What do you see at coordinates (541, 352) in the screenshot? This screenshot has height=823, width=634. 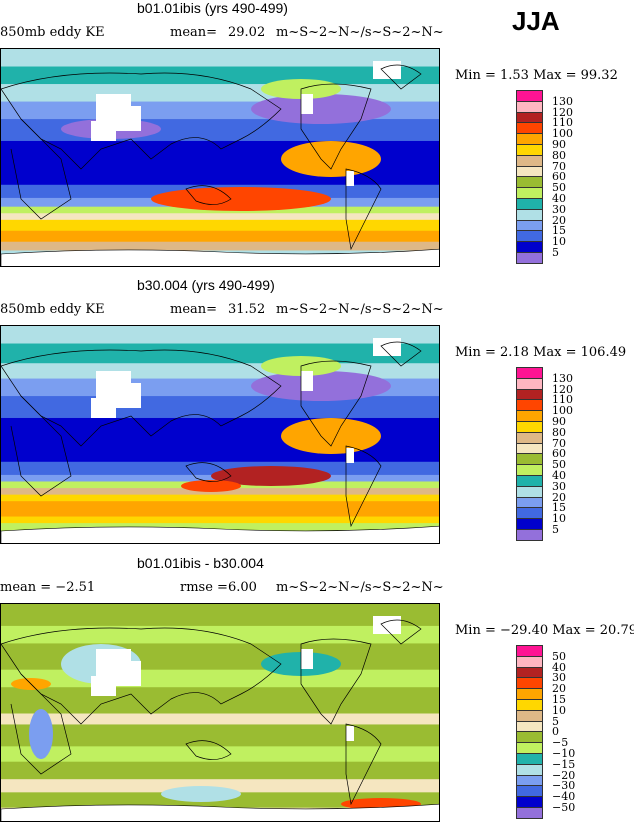 I see `min-max-label: Min = 2.18 Max = 106.49` at bounding box center [541, 352].